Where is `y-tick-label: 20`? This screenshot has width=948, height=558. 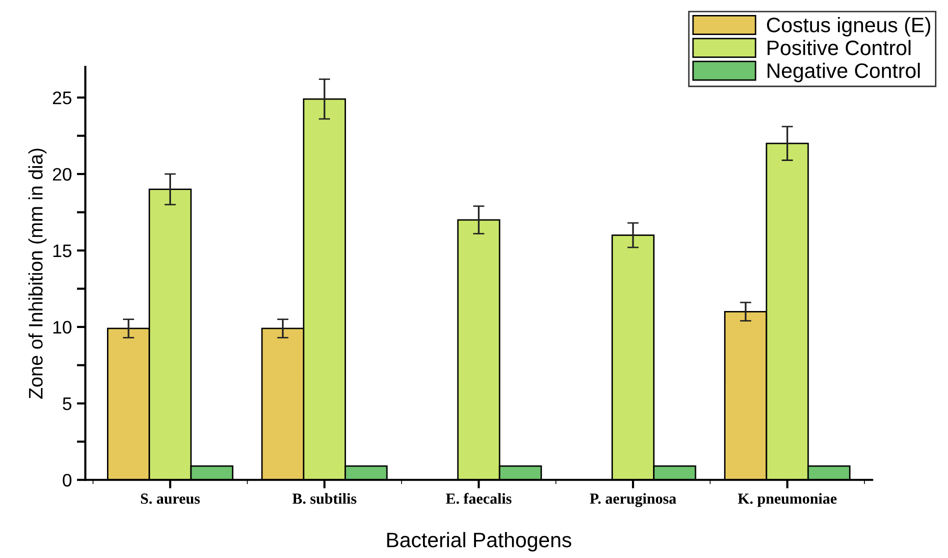
y-tick-label: 20 is located at coordinates (62, 174).